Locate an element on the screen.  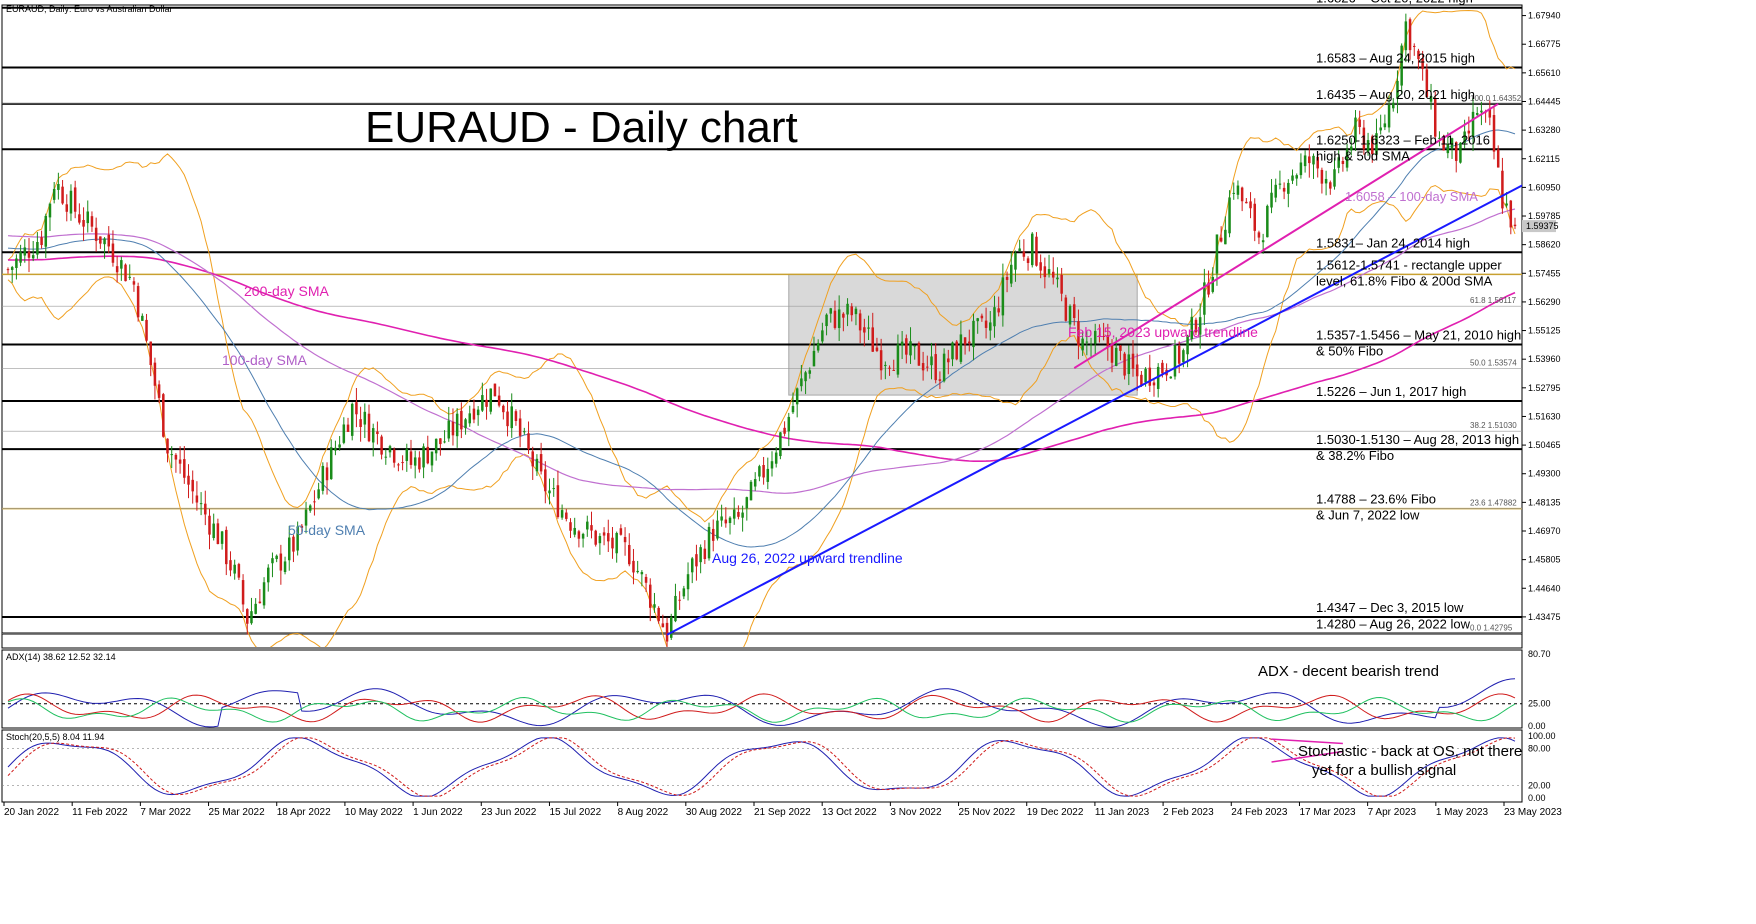
fibo-label: 23.6 1.47882 is located at coordinates (1493, 503).